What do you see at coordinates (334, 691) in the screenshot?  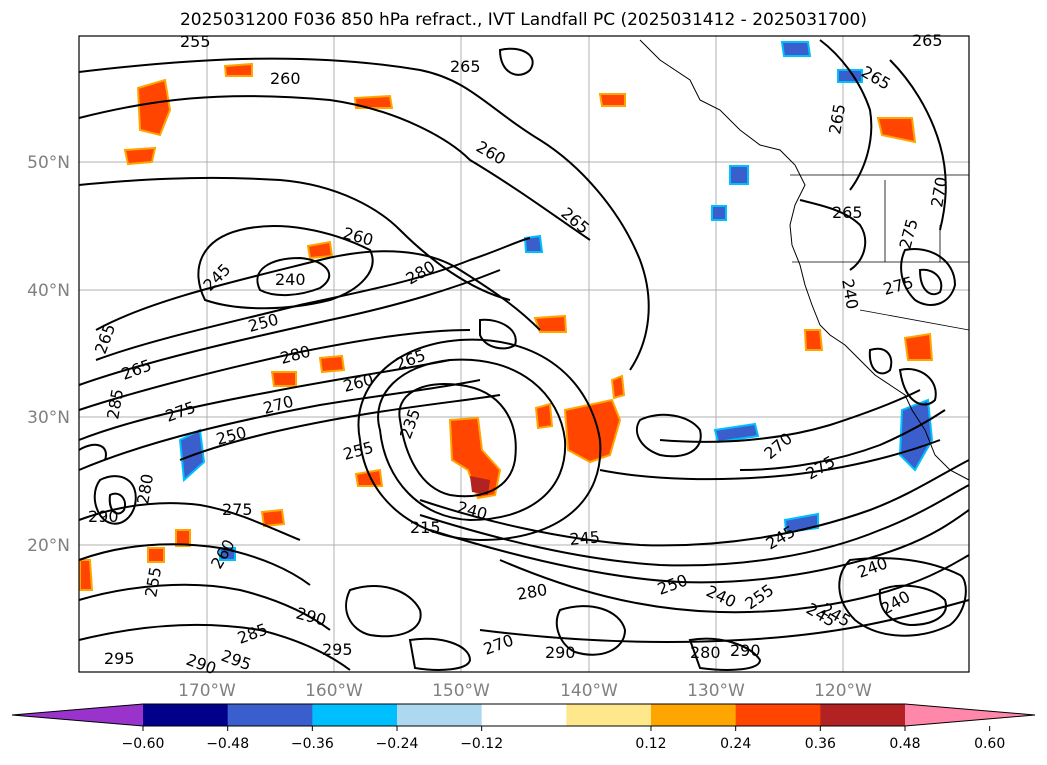 I see `lon-label-160w: 160°W` at bounding box center [334, 691].